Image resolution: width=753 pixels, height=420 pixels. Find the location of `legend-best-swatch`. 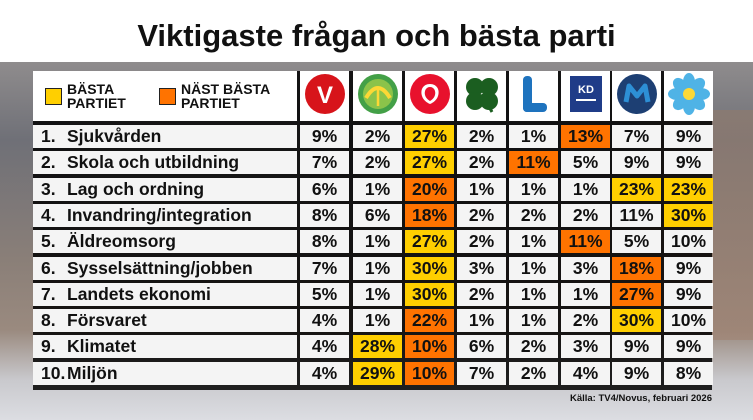

legend-best-swatch is located at coordinates (53, 96).